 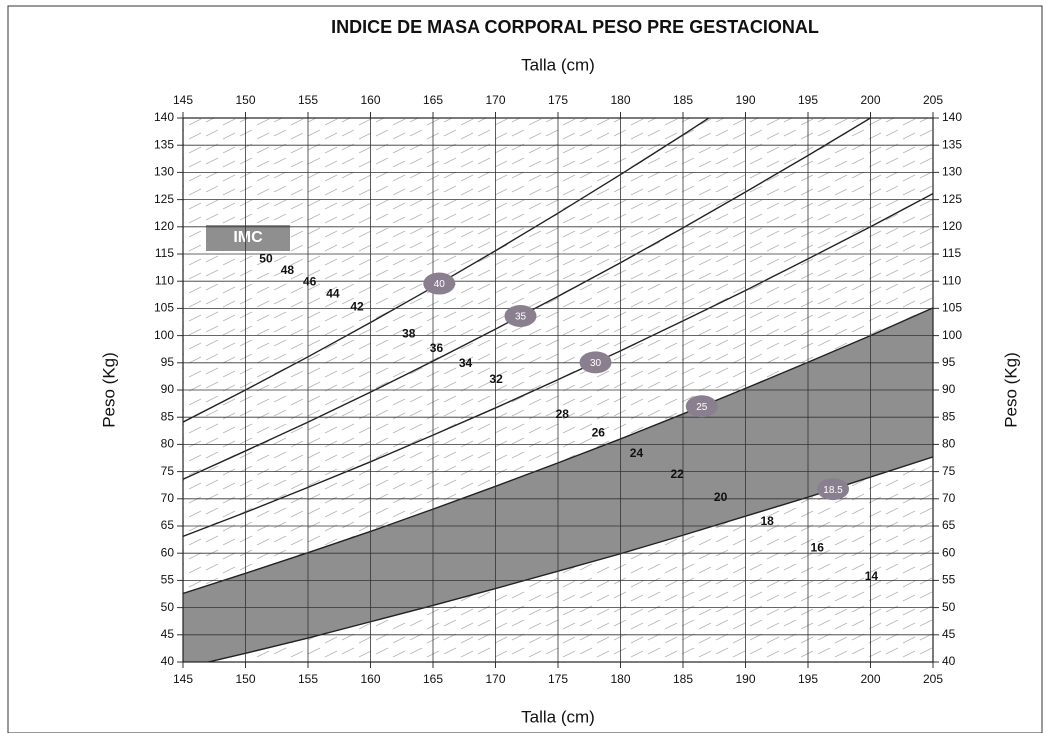 I want to click on curve-label: 30, so click(x=596, y=363).